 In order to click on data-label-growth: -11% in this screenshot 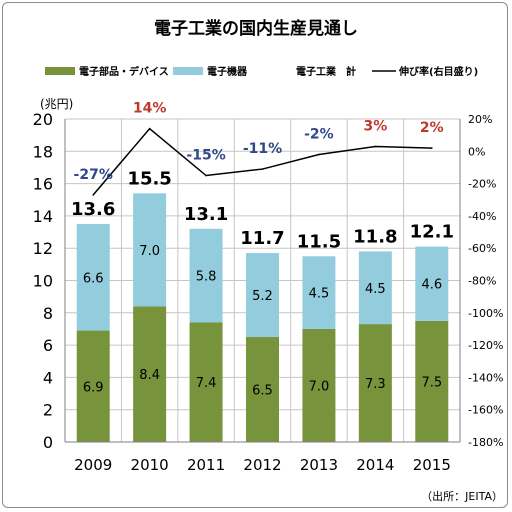, I will do `click(262, 149)`.